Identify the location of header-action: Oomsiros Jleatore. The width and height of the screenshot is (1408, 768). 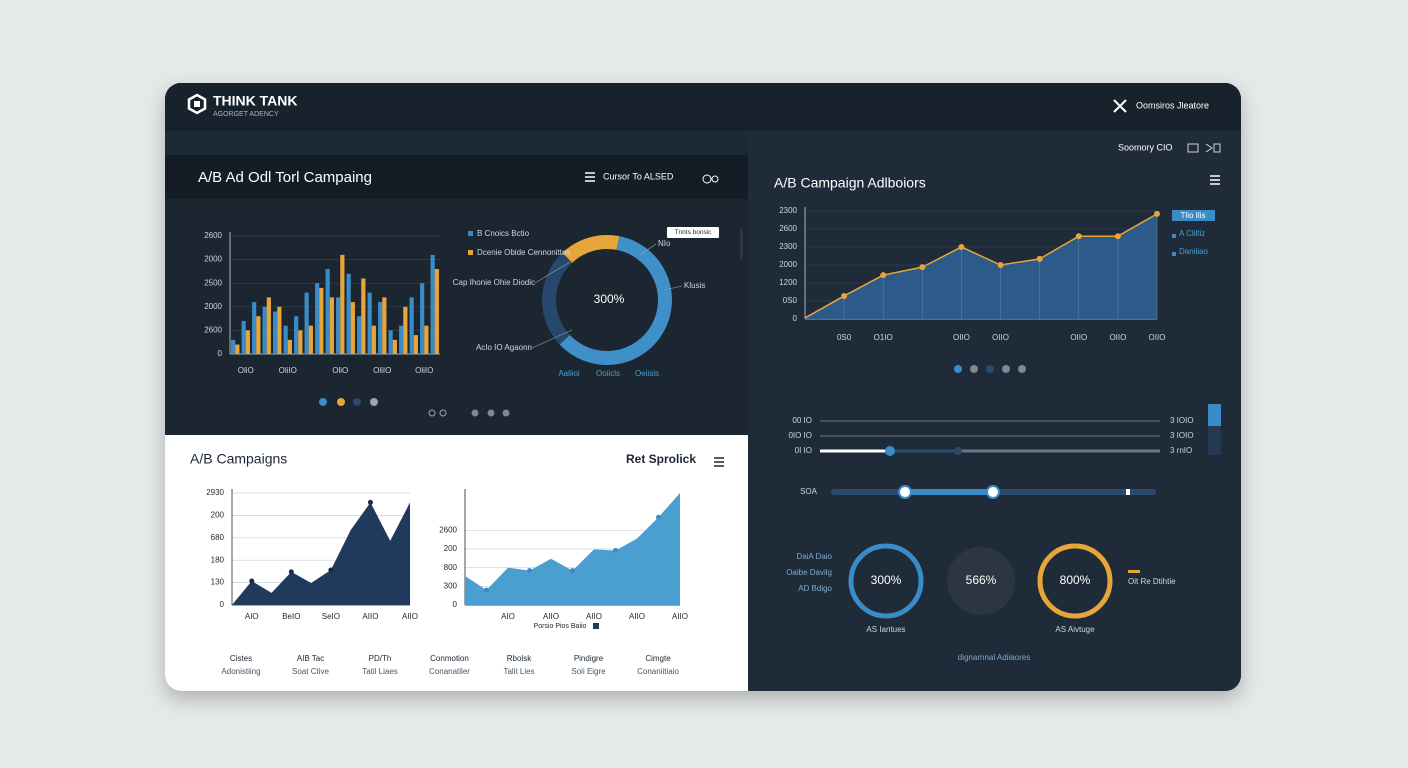
(1172, 105).